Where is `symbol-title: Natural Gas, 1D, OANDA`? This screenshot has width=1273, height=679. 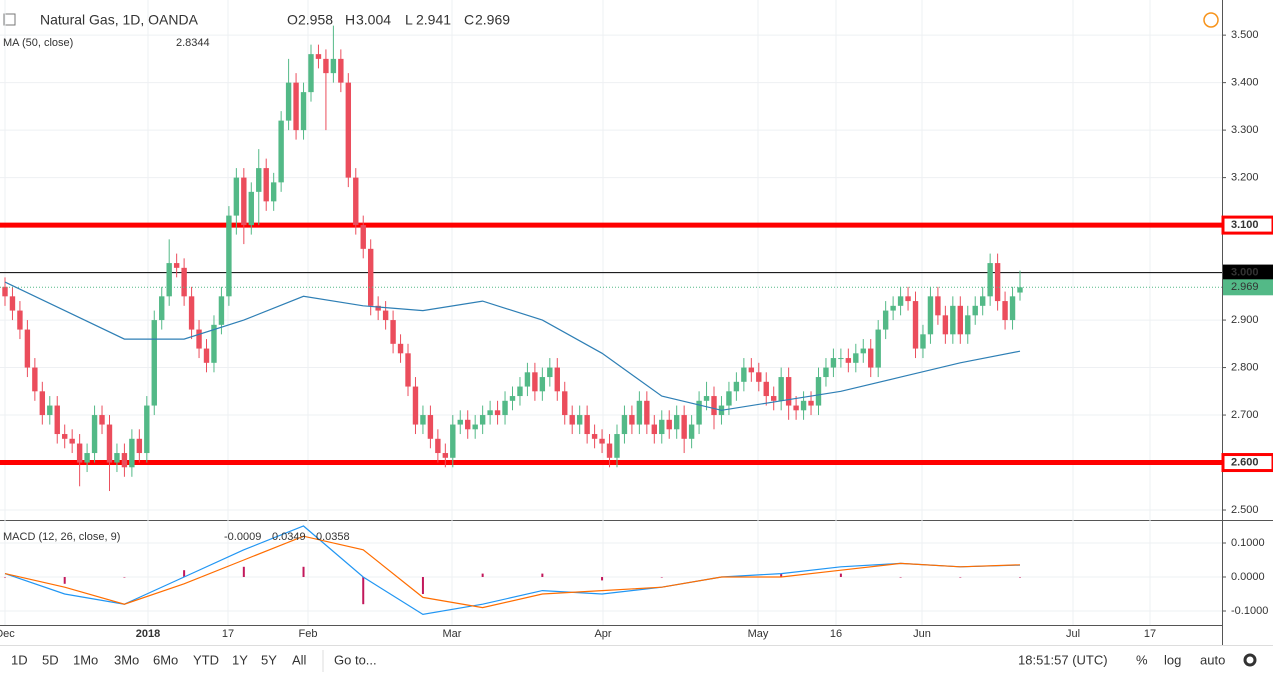
symbol-title: Natural Gas, 1D, OANDA is located at coordinates (119, 20).